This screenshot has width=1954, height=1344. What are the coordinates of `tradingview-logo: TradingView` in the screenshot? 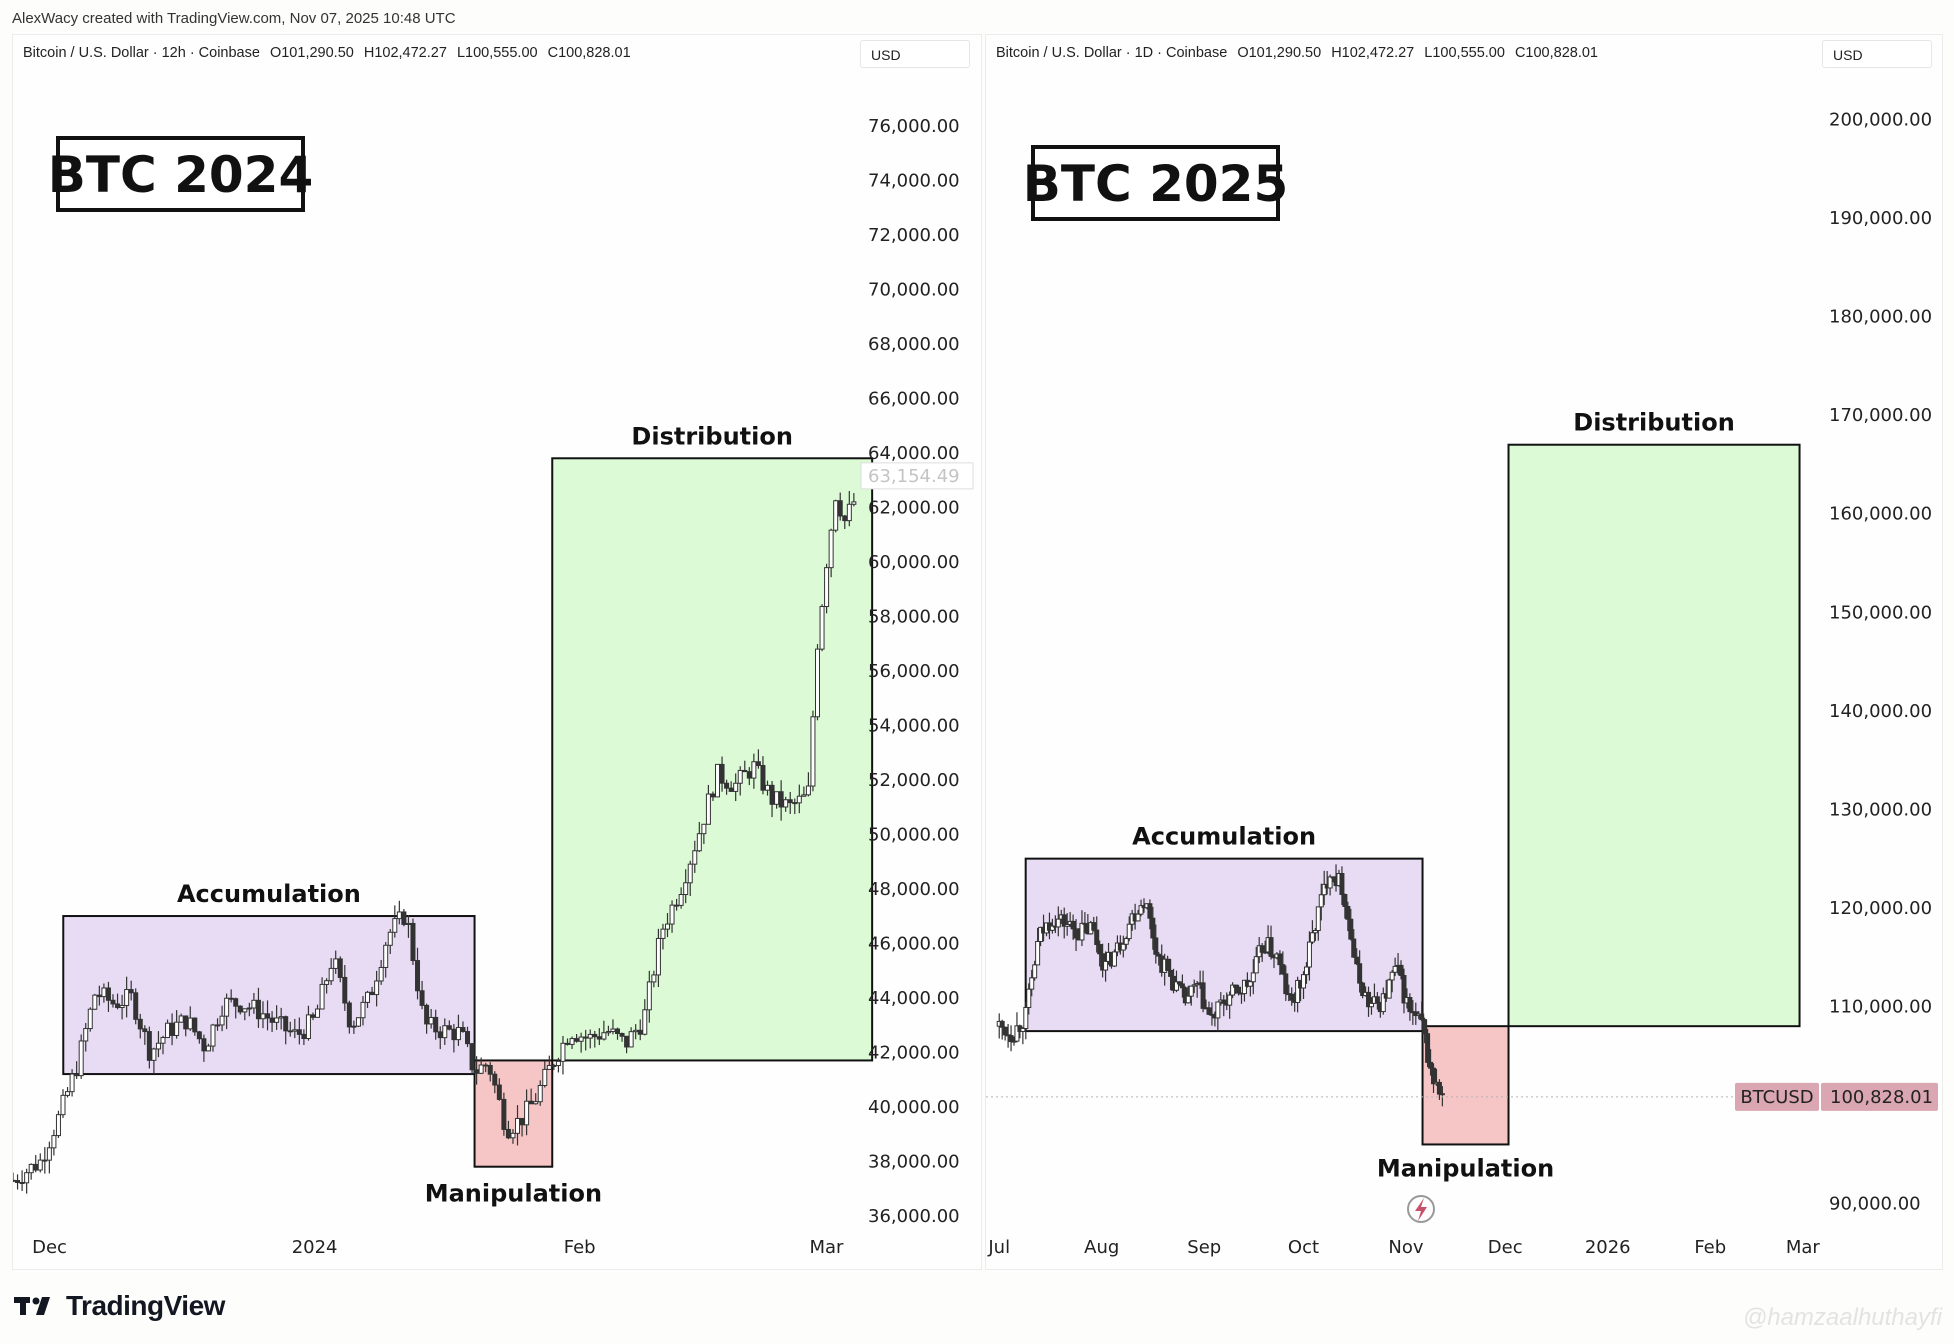 It's located at (119, 1306).